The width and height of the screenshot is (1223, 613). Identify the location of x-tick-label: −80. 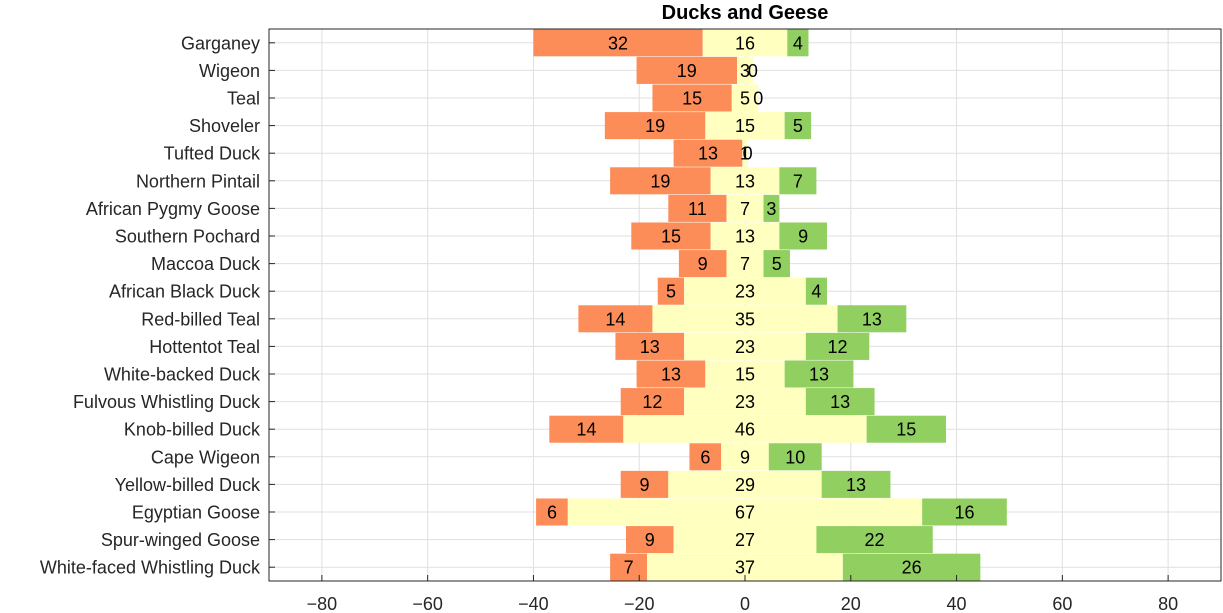
(322, 603).